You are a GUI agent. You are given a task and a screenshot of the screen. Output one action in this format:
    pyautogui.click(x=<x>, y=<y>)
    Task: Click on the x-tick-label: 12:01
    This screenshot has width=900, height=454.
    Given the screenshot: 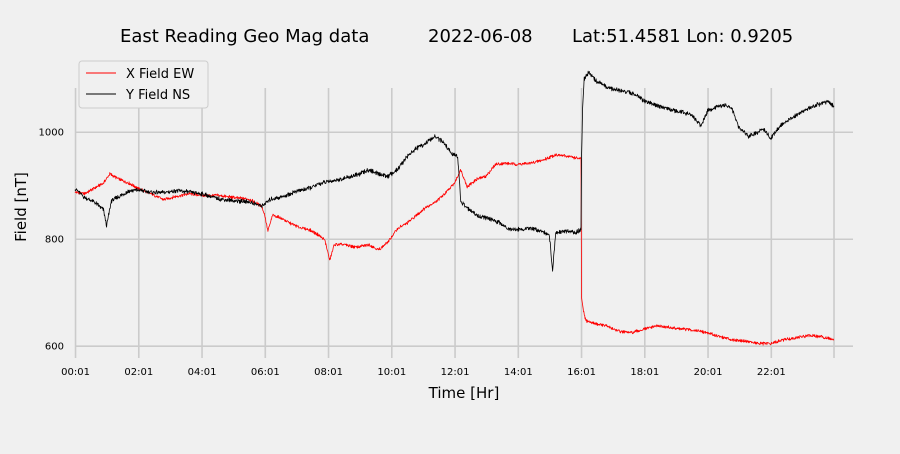 What is the action you would take?
    pyautogui.click(x=455, y=372)
    